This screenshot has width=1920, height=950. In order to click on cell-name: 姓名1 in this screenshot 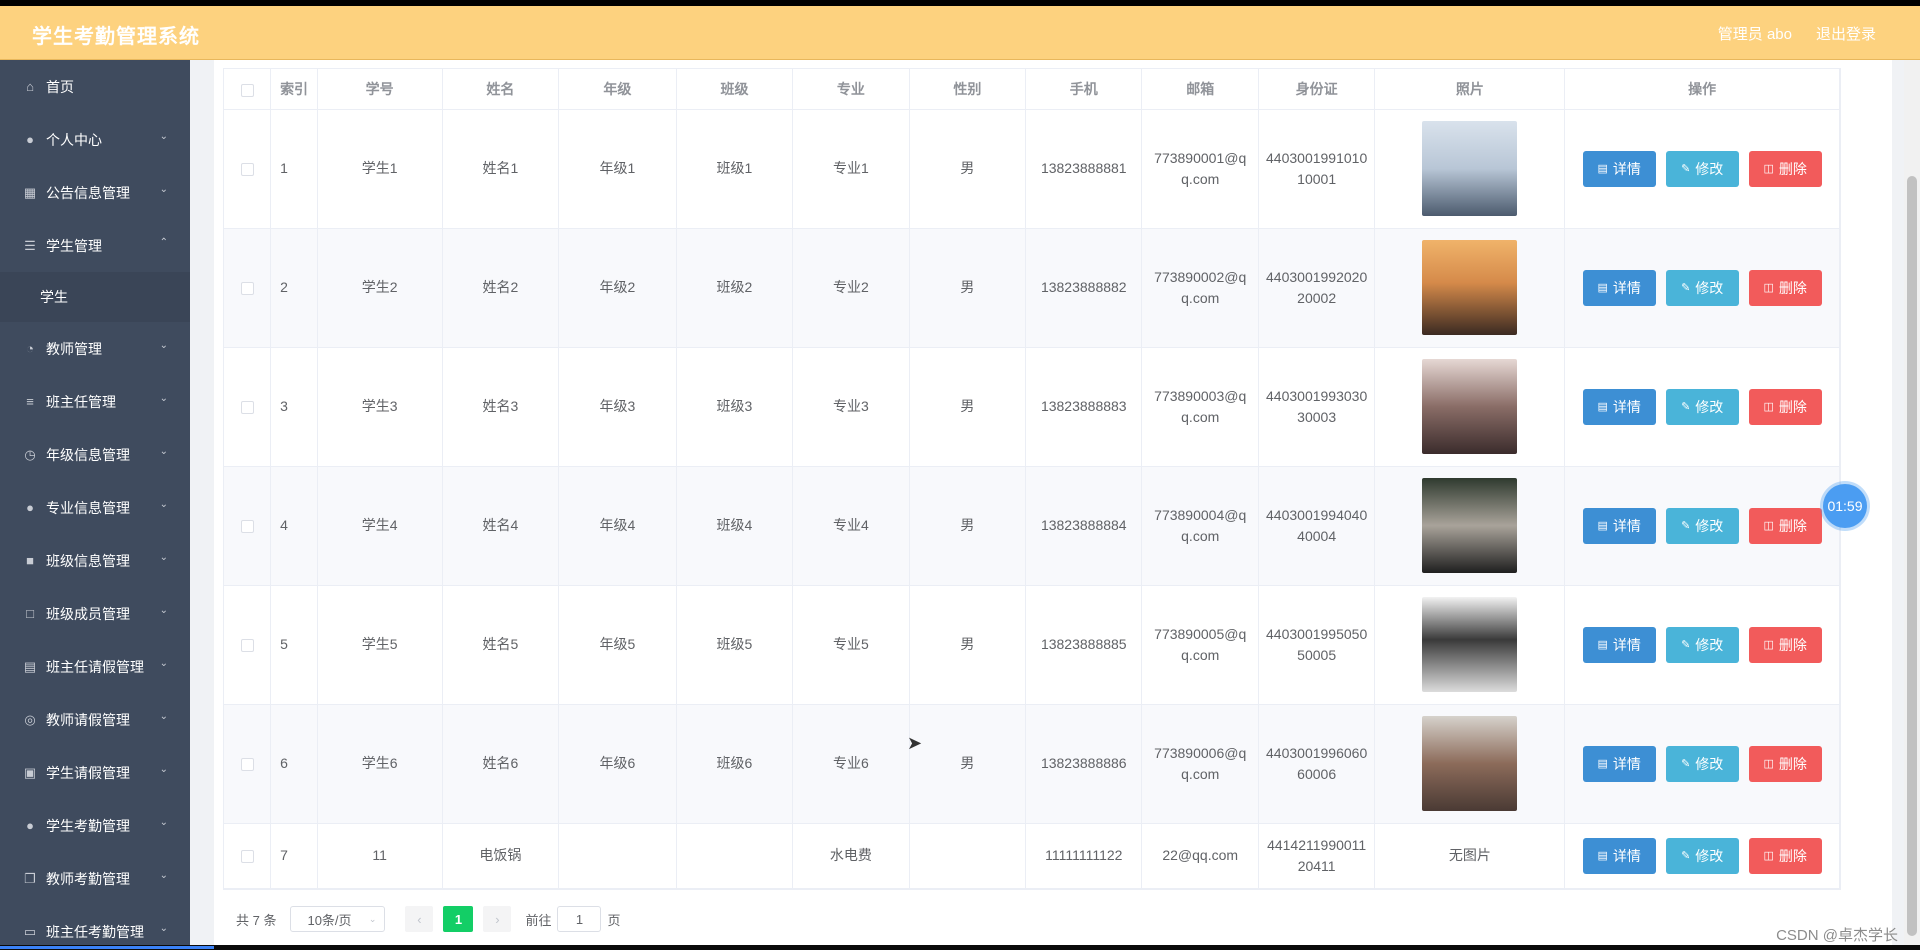, I will do `click(501, 169)`.